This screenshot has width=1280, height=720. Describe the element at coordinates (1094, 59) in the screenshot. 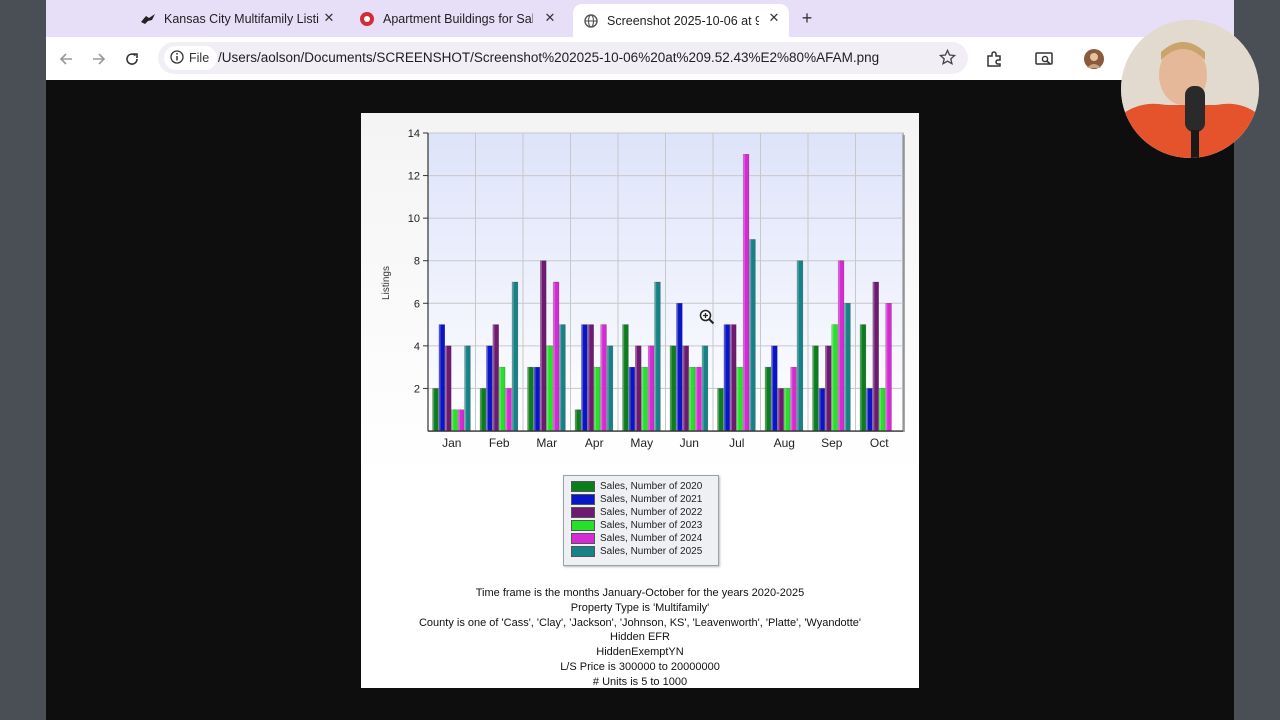

I see `avatar` at that location.